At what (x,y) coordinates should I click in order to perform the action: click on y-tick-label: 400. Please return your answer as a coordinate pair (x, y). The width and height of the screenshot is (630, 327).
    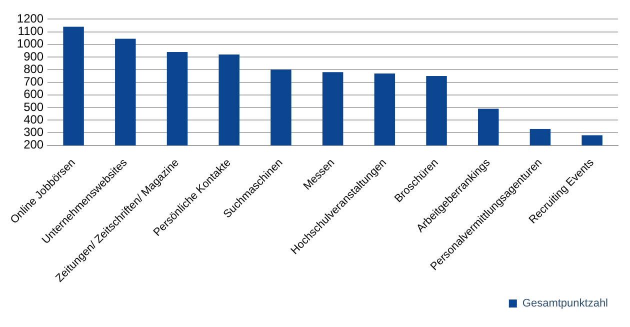
    Looking at the image, I should click on (34, 119).